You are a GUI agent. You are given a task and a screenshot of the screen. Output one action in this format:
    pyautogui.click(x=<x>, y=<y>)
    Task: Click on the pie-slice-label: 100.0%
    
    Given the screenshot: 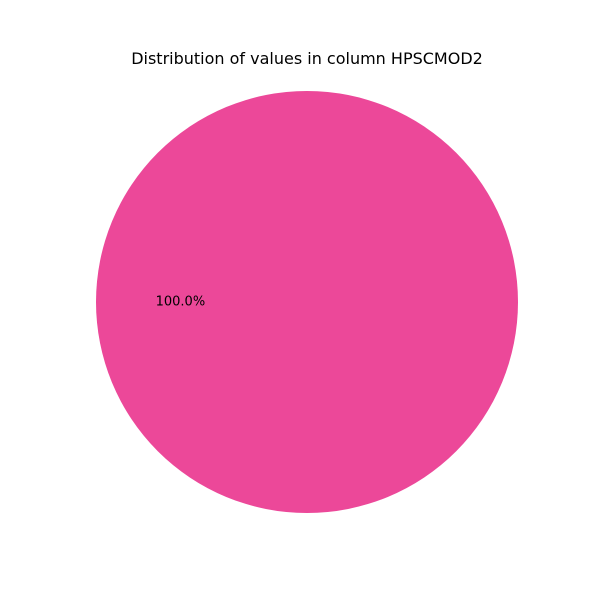 What is the action you would take?
    pyautogui.click(x=181, y=302)
    